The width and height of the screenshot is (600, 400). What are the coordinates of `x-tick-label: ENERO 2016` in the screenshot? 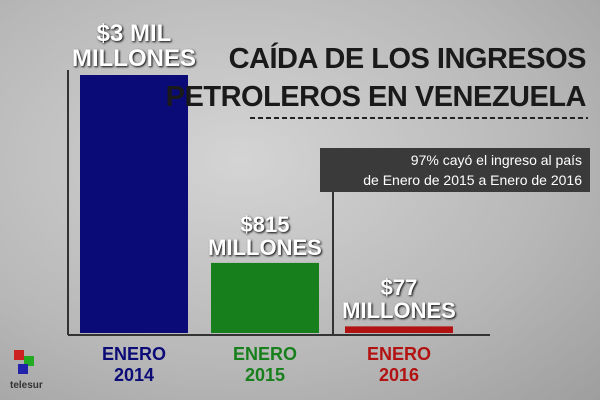 It's located at (398, 364).